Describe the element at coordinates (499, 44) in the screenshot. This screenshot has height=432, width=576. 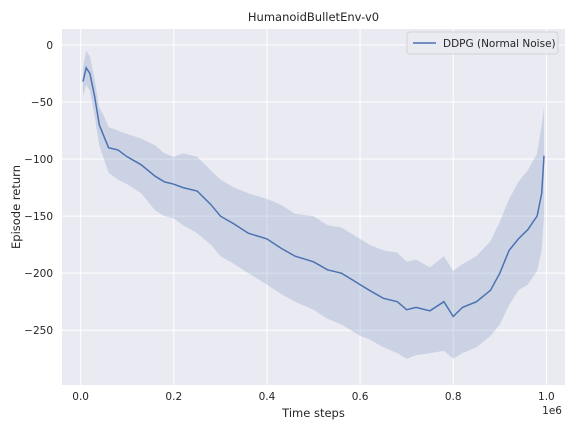
I see `legend-label: DDPG (Normal Noise)` at that location.